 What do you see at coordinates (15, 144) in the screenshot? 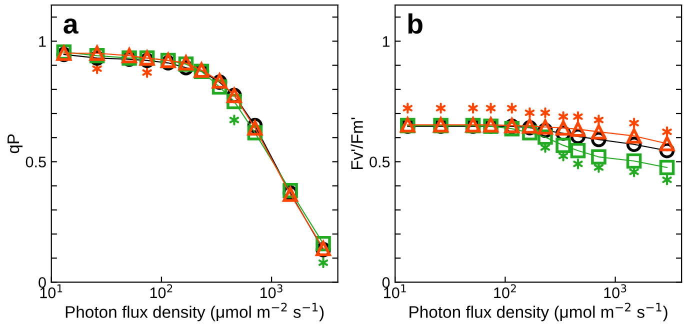
I see `y-axis-title: qP` at bounding box center [15, 144].